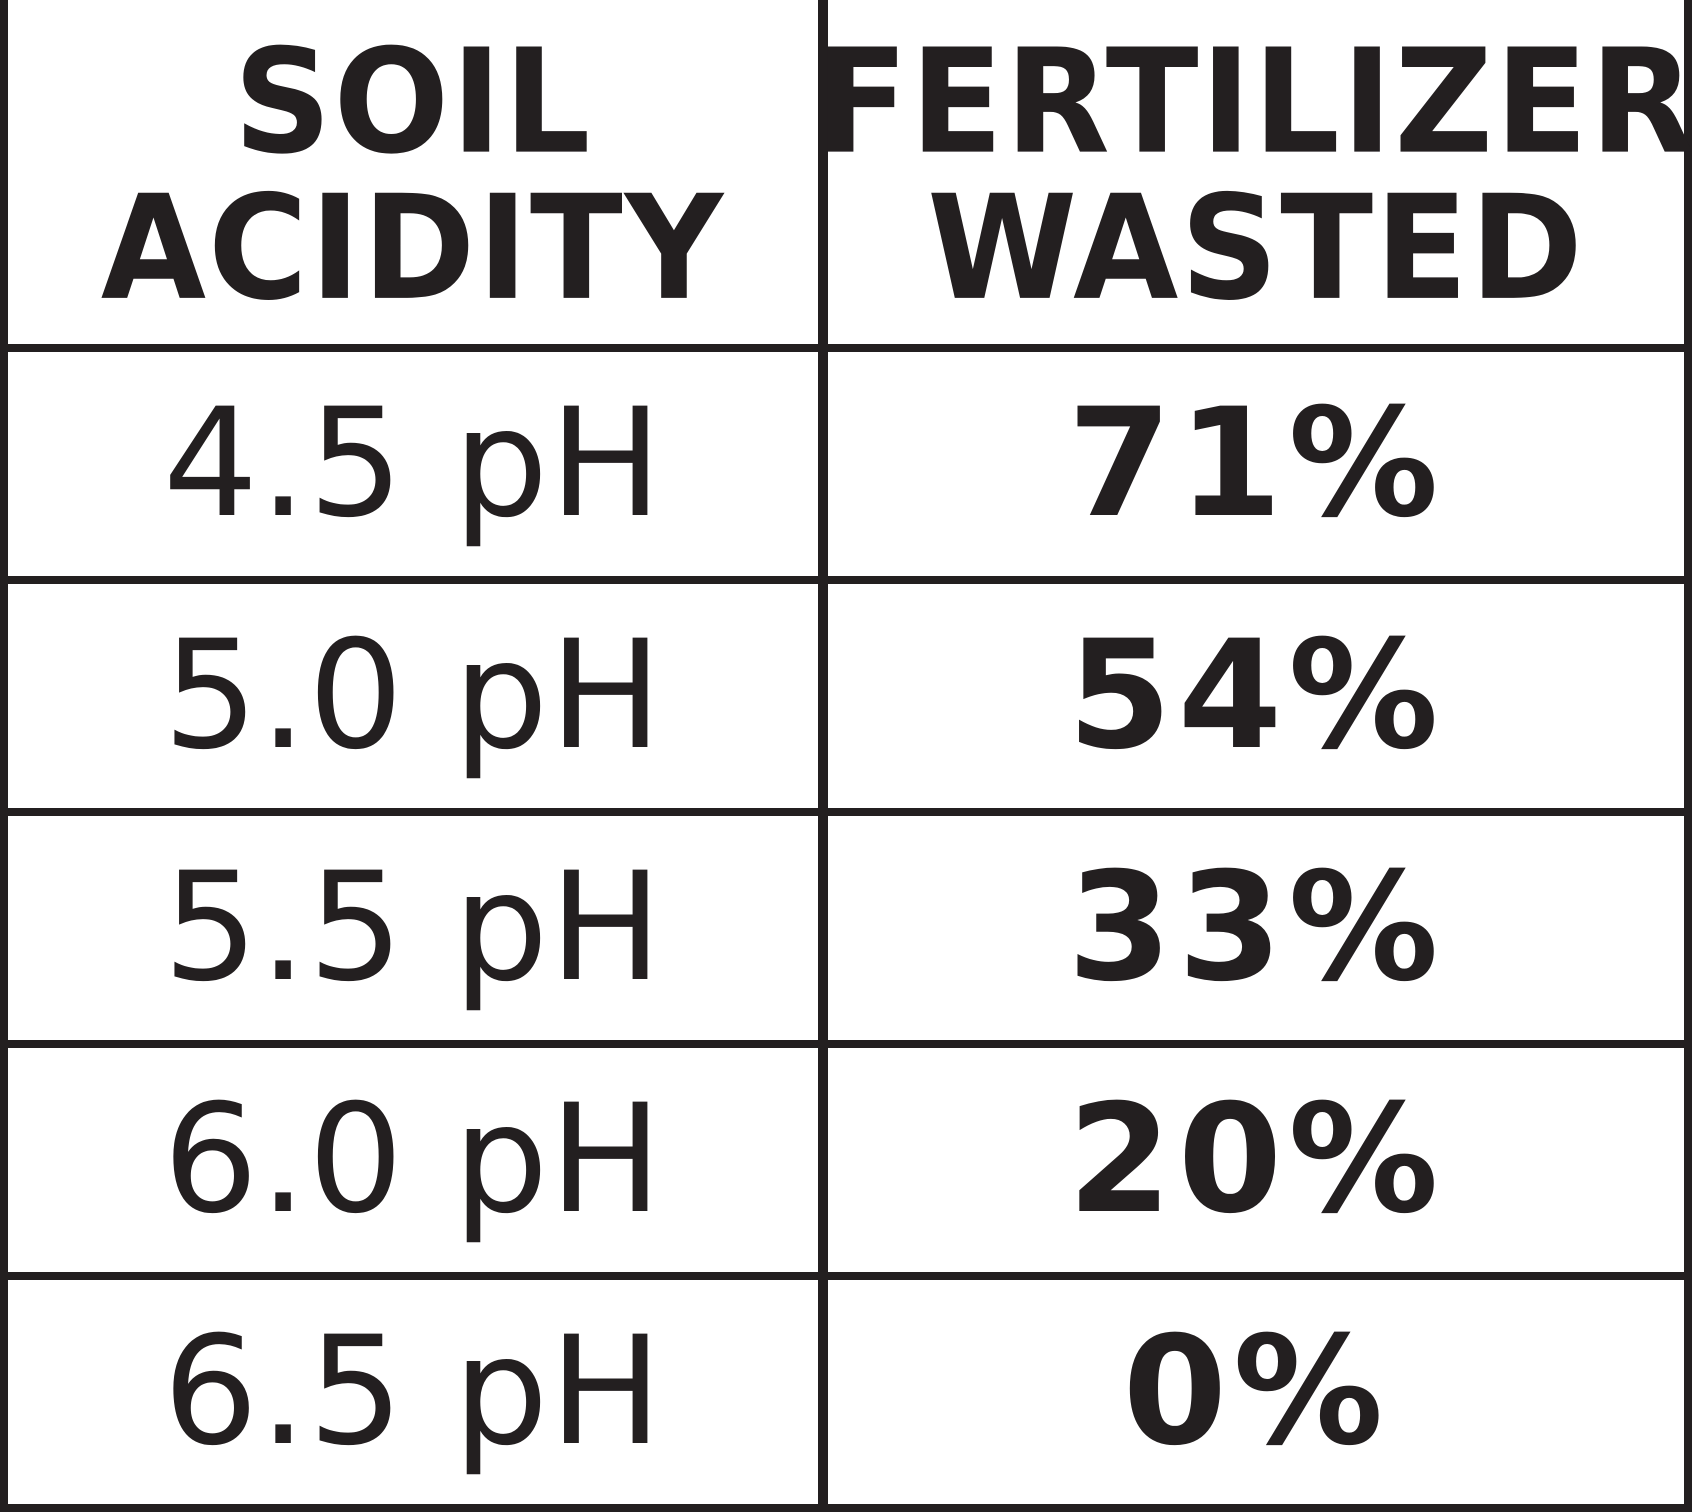  I want to click on wasted-value: 0%, so click(1256, 1392).